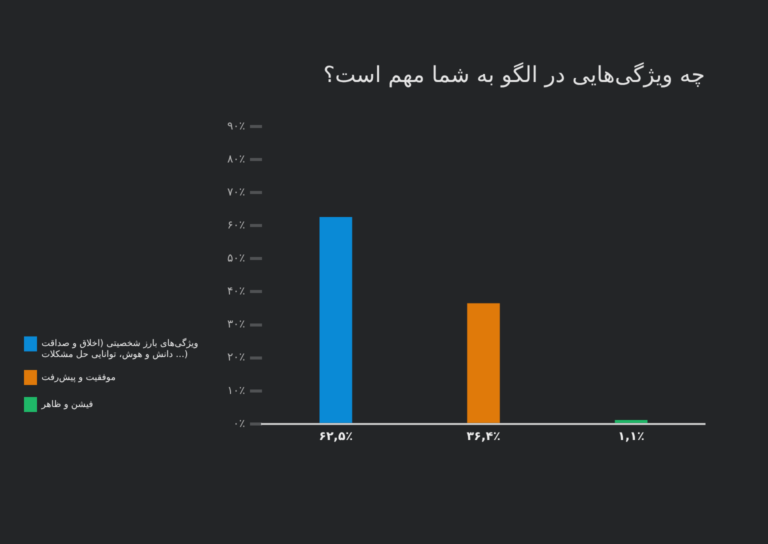  I want to click on y-tick-label: ۳۰٪, so click(236, 324).